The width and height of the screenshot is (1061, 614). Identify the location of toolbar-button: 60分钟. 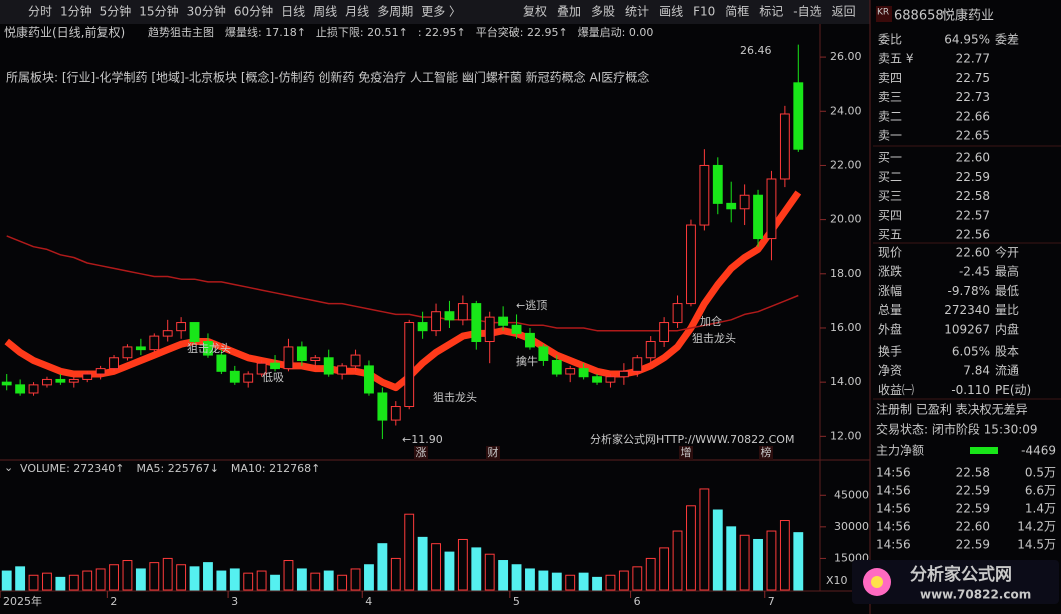
(253, 11).